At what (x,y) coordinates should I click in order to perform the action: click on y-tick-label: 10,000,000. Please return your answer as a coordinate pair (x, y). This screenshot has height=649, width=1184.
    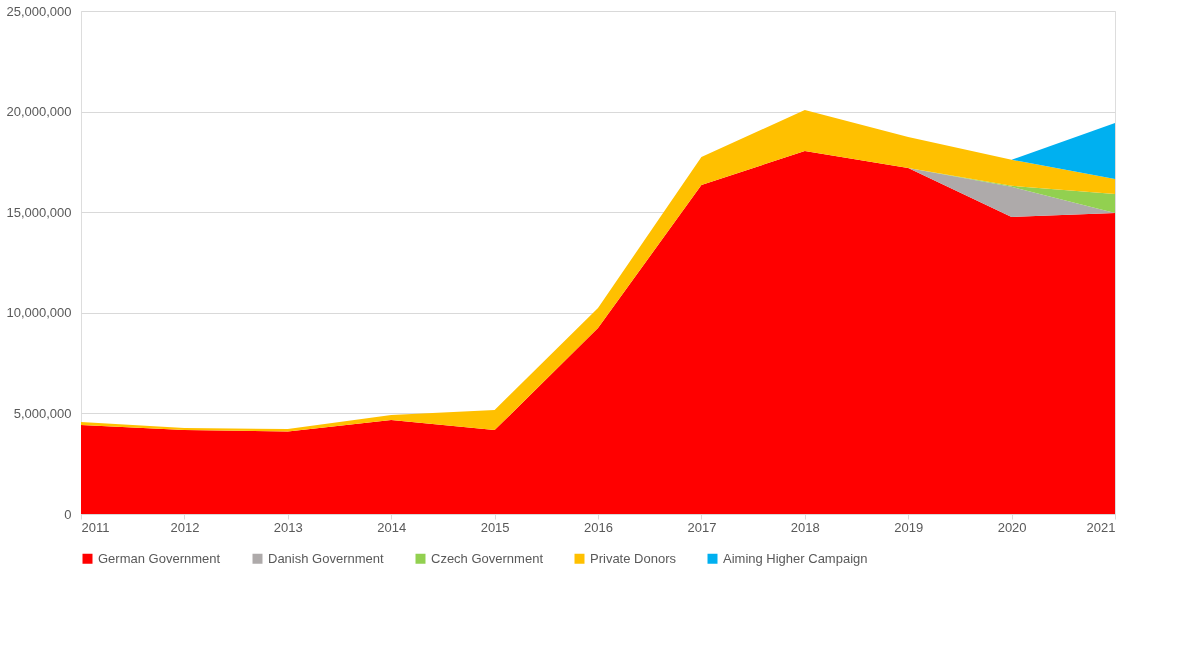
    Looking at the image, I should click on (39, 313).